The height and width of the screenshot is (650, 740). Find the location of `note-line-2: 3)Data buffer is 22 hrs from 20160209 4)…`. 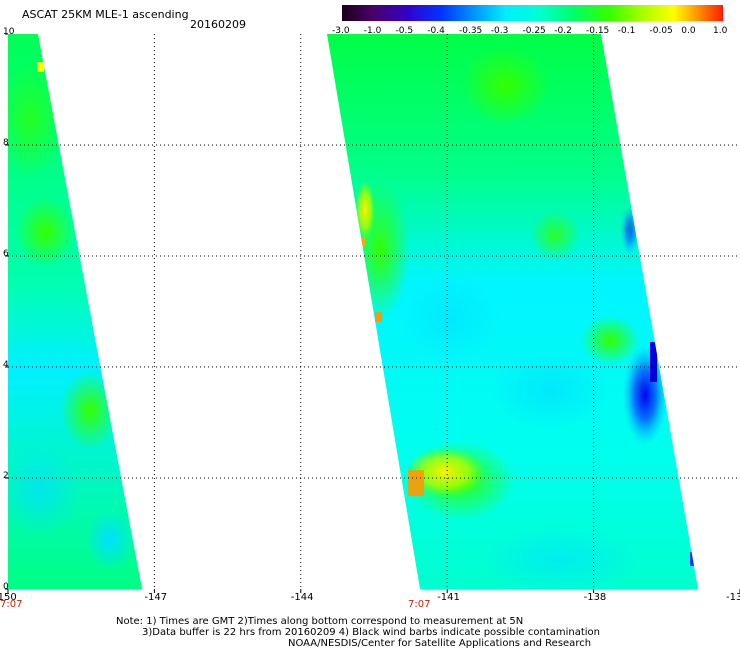

note-line-2: 3)Data buffer is 22 hrs from 20160209 4)… is located at coordinates (371, 632).